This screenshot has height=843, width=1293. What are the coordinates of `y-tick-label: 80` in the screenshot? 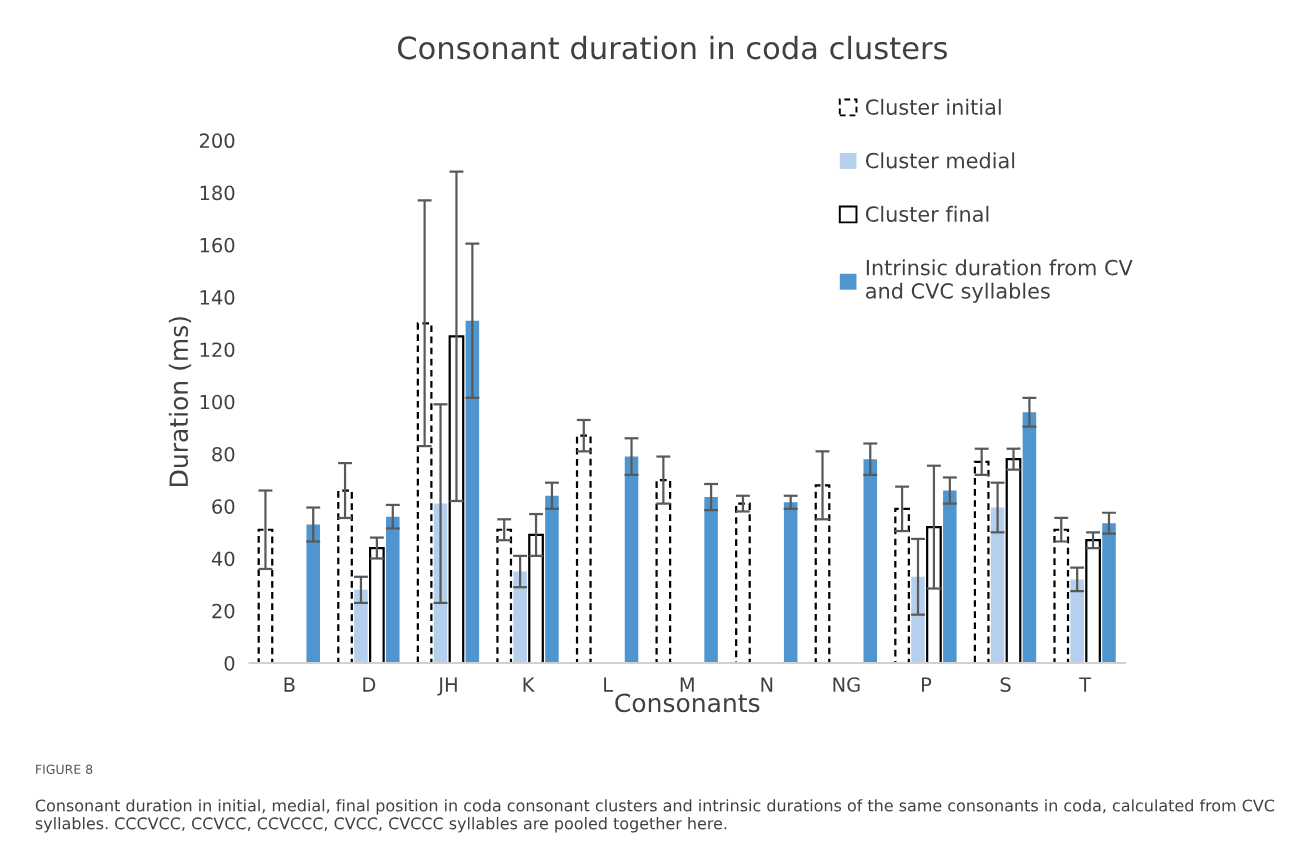 It's located at (223, 454).